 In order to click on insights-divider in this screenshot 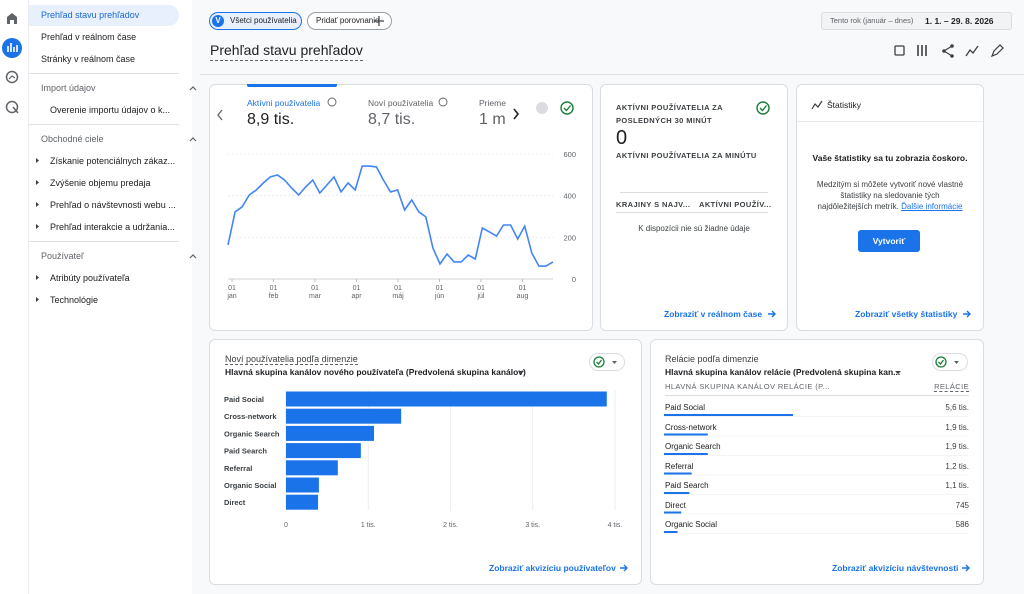, I will do `click(890, 121)`.